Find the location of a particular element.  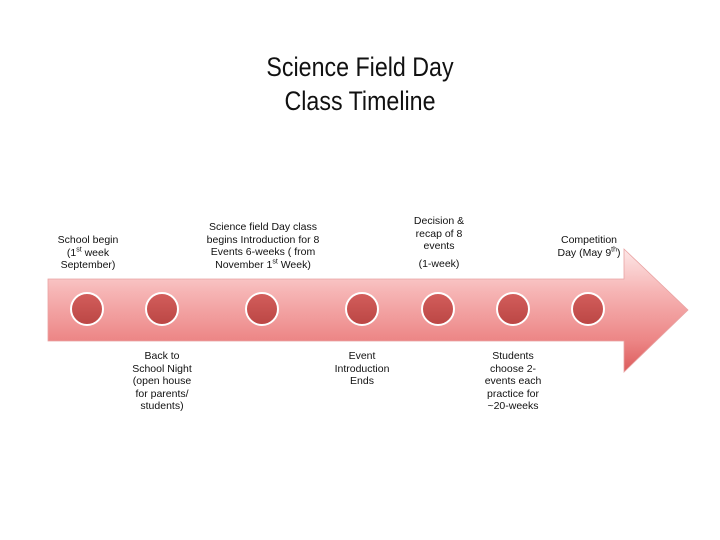

dot-decision is located at coordinates (438, 309).